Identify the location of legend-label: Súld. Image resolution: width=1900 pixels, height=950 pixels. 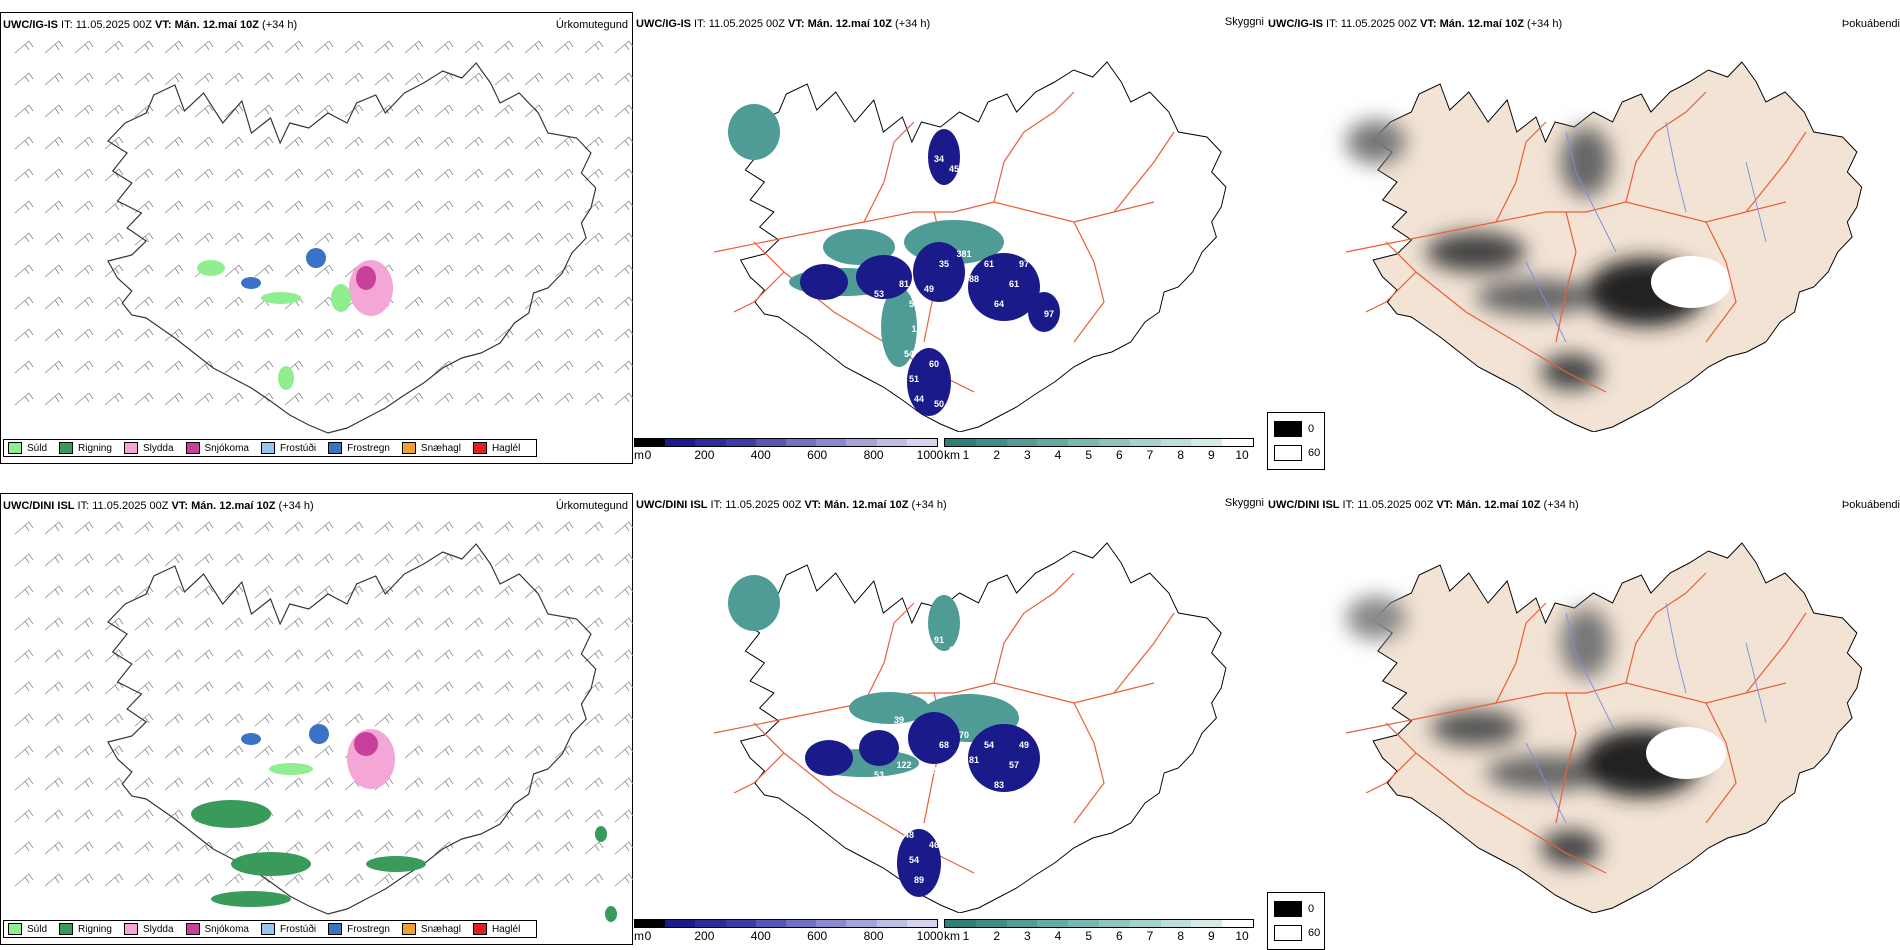
(37, 929).